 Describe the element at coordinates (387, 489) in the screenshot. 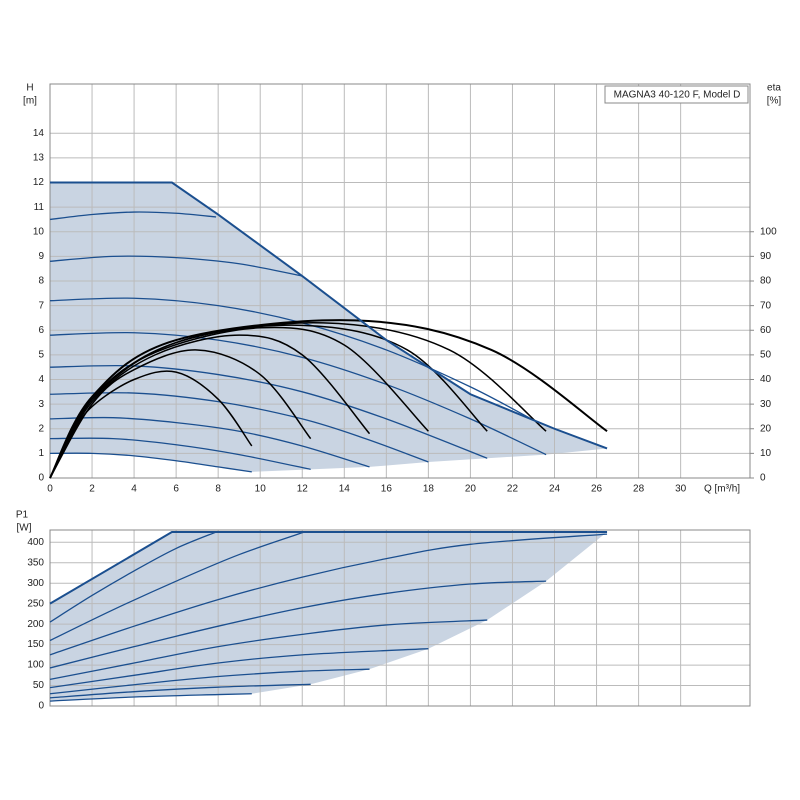

I see `x-tick-label: 16` at that location.